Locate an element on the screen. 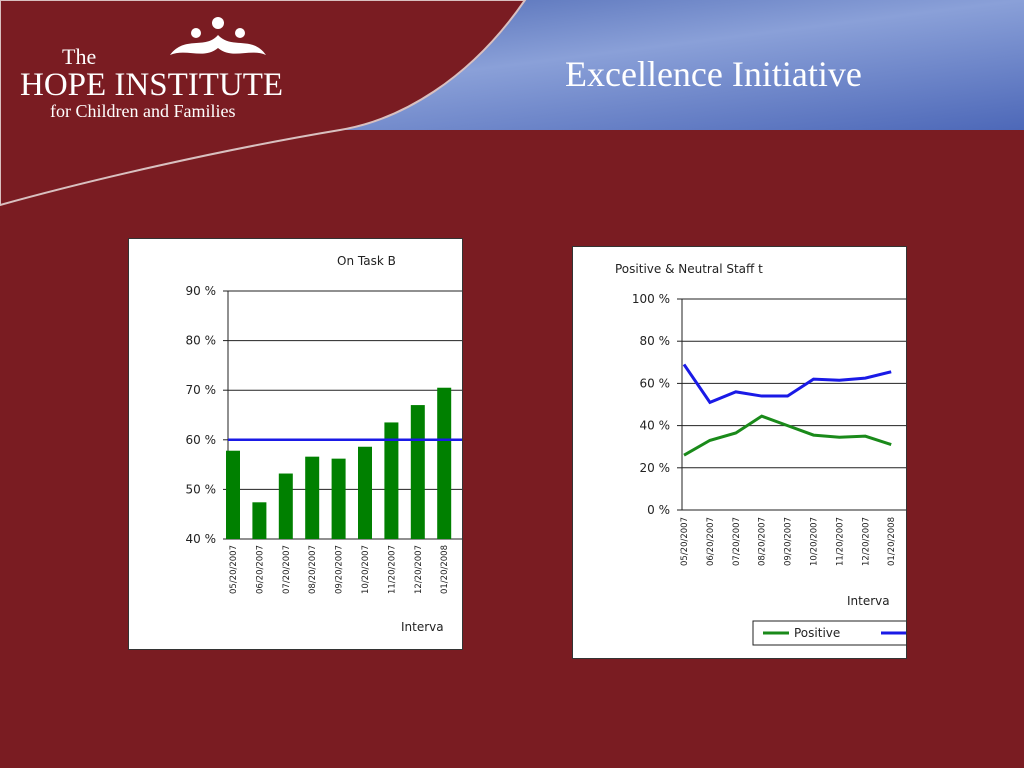 This screenshot has height=768, width=1024. y-tick-label: 20 % is located at coordinates (655, 468).